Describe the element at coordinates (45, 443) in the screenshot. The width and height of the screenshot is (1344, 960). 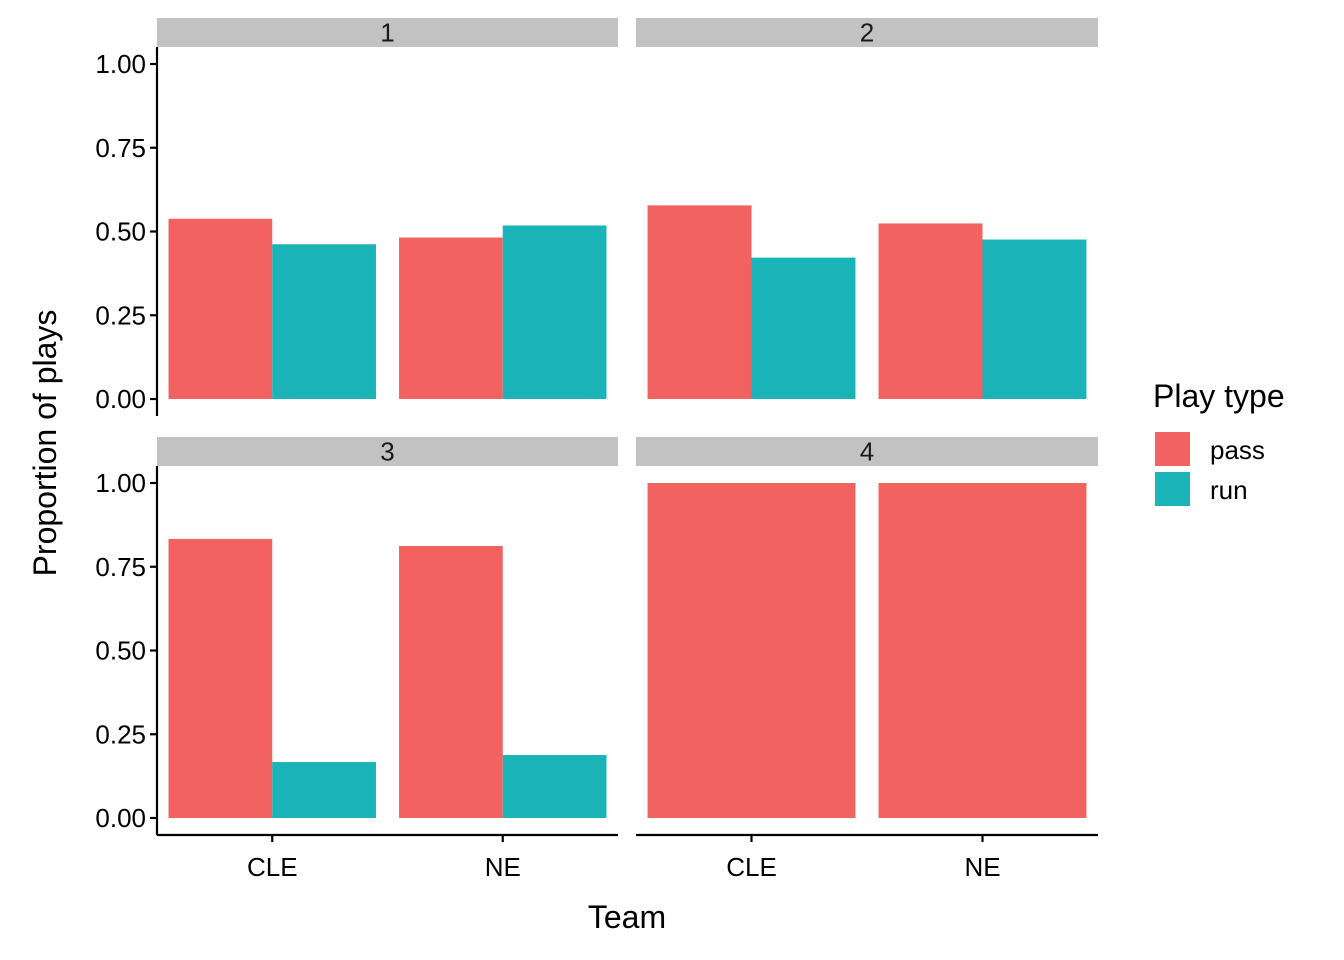
I see `y-axis-title: Proportion of plays` at that location.